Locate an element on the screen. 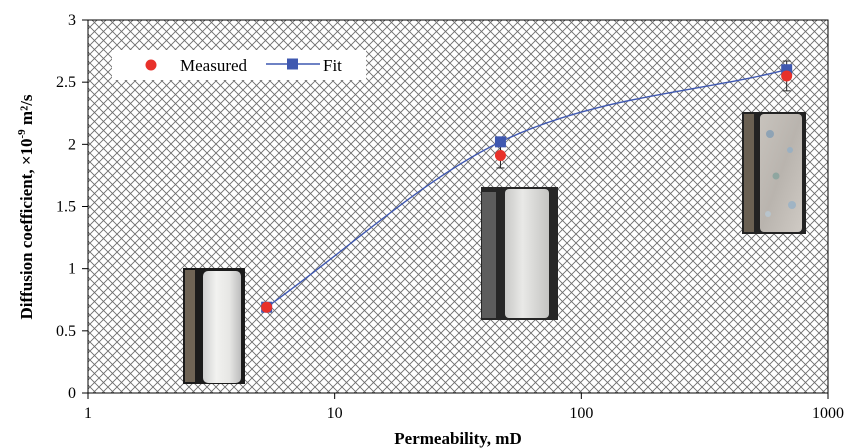  legend-fit-marker is located at coordinates (292, 64).